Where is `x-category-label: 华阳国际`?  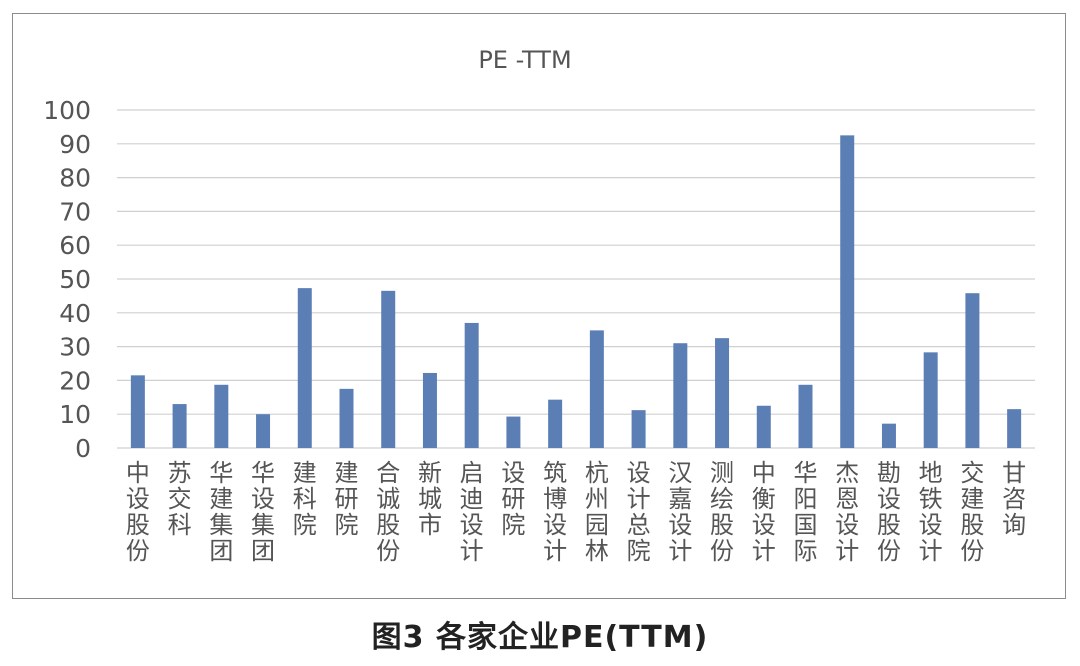 x-category-label: 华阳国际 is located at coordinates (806, 512).